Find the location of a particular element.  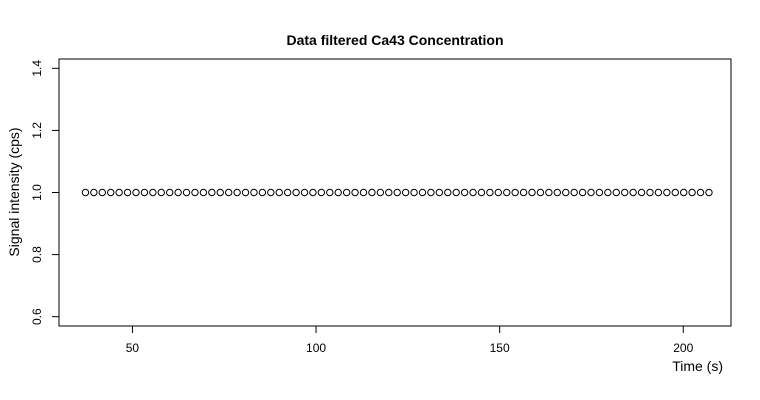

x-axis-label: Time (s) is located at coordinates (697, 366).